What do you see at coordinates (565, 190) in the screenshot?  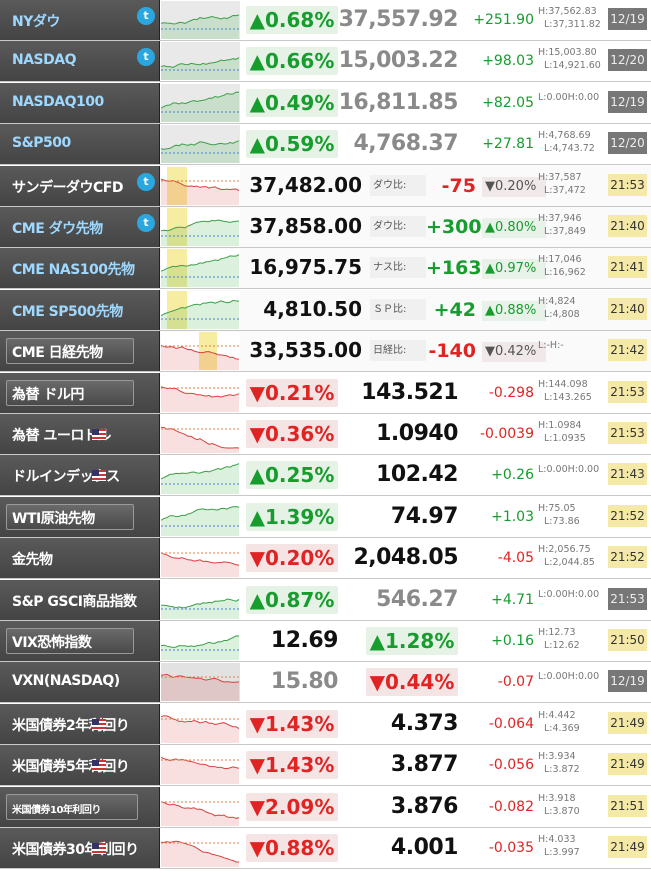 I see `low-value: L:37,472` at bounding box center [565, 190].